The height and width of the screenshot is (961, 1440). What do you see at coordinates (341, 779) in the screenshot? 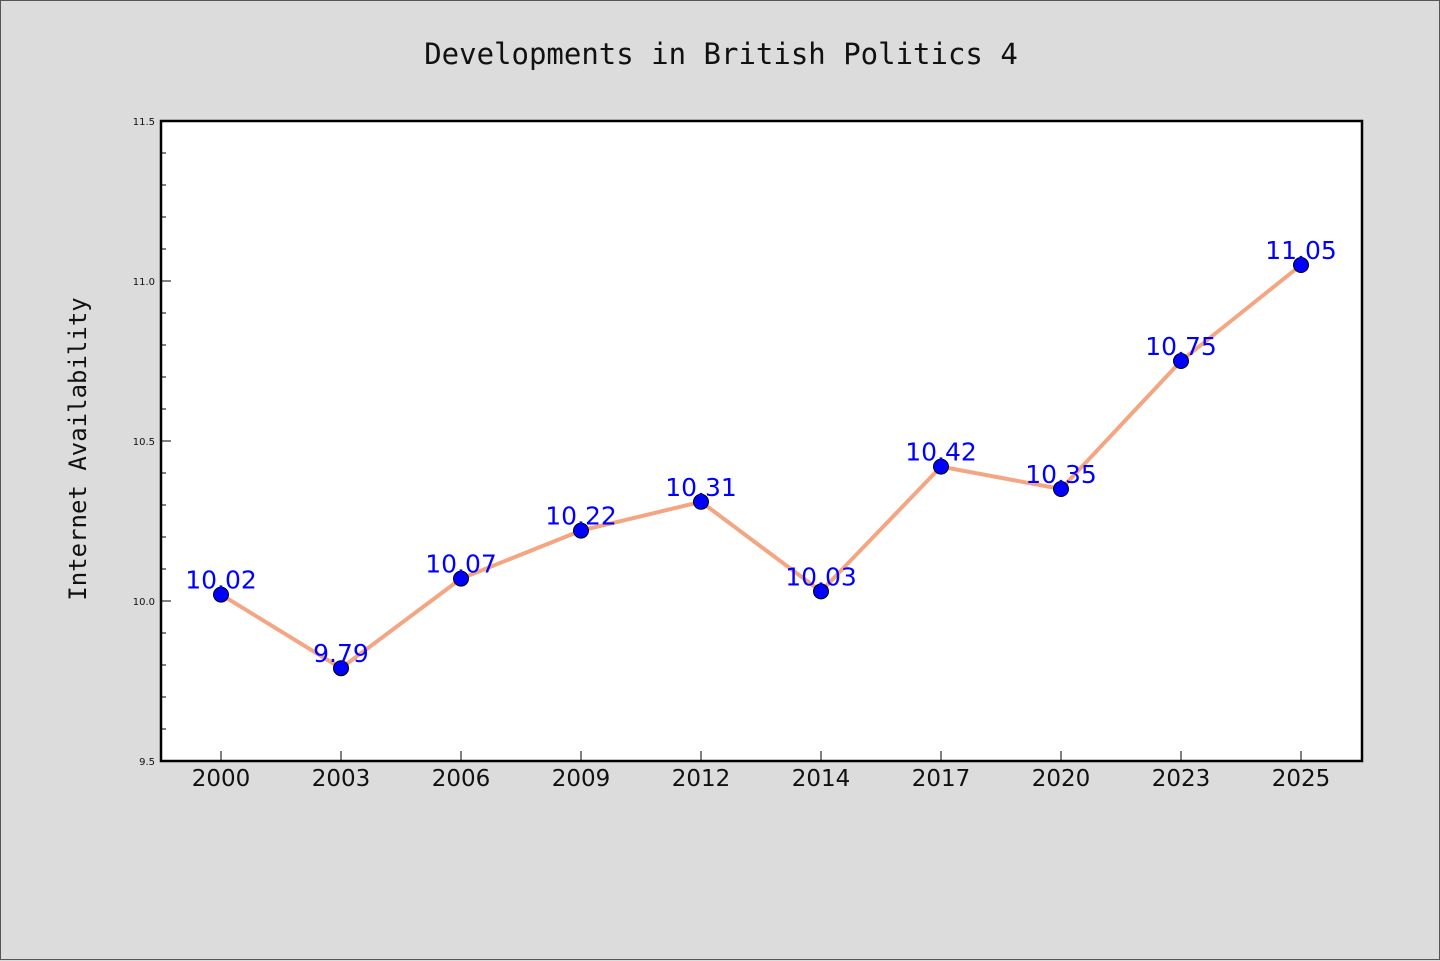
I see `x-tick-label: 2003` at bounding box center [341, 779].